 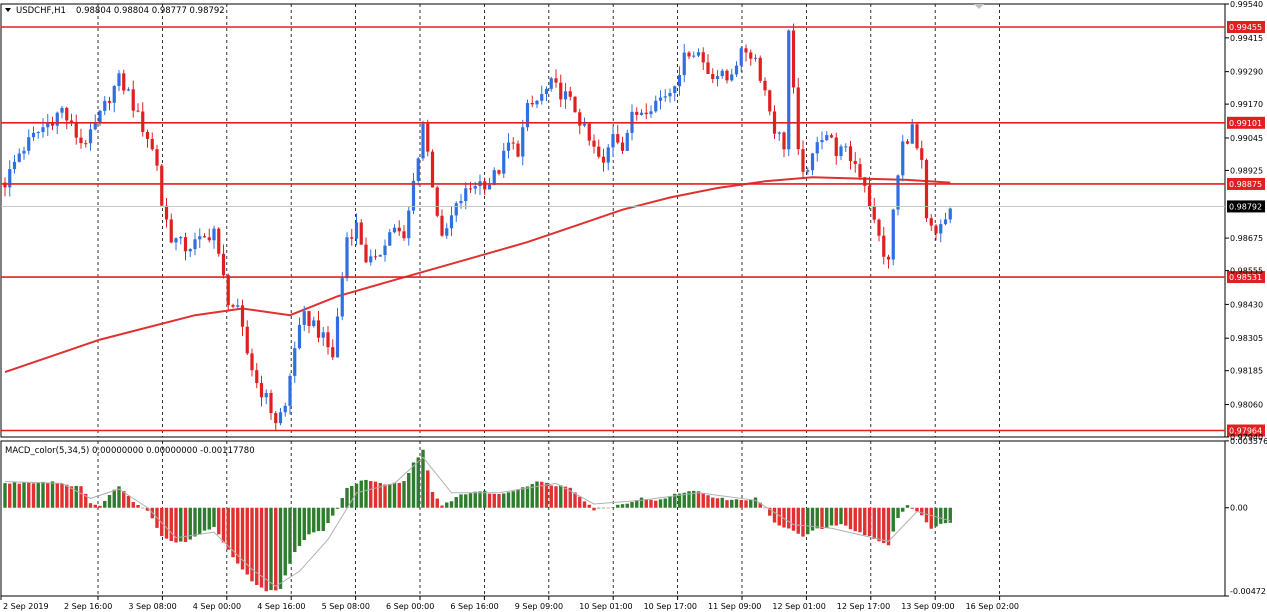 What do you see at coordinates (1246, 104) in the screenshot?
I see `y-tick-label: 0.99170` at bounding box center [1246, 104].